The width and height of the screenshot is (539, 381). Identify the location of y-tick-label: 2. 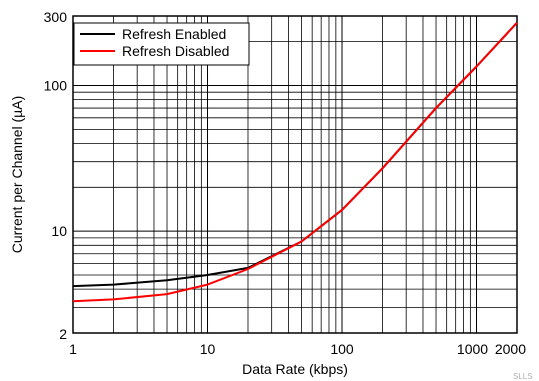
(63, 334).